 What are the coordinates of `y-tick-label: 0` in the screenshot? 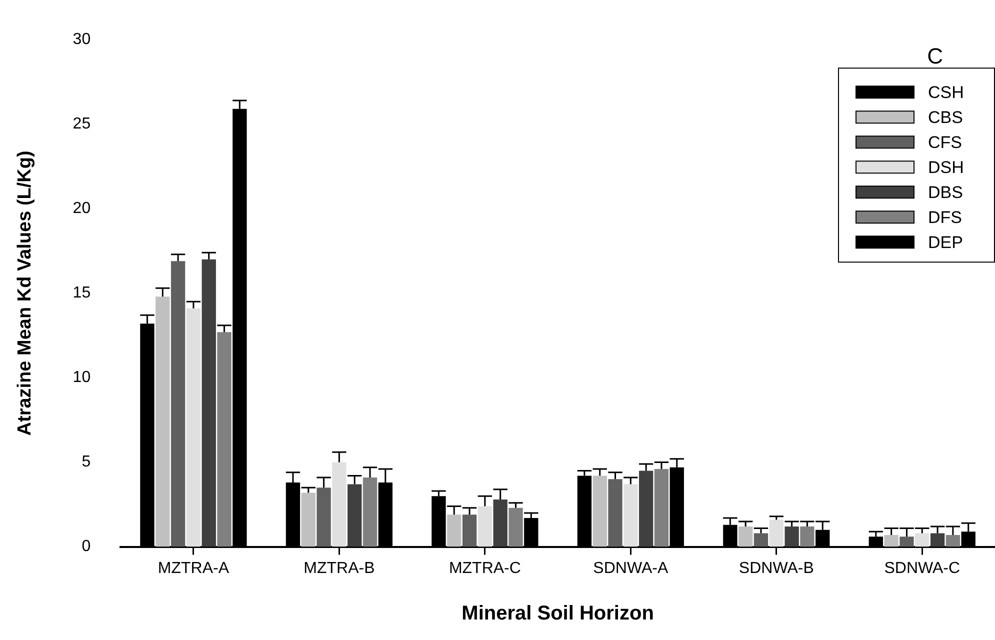 It's located at (86, 547).